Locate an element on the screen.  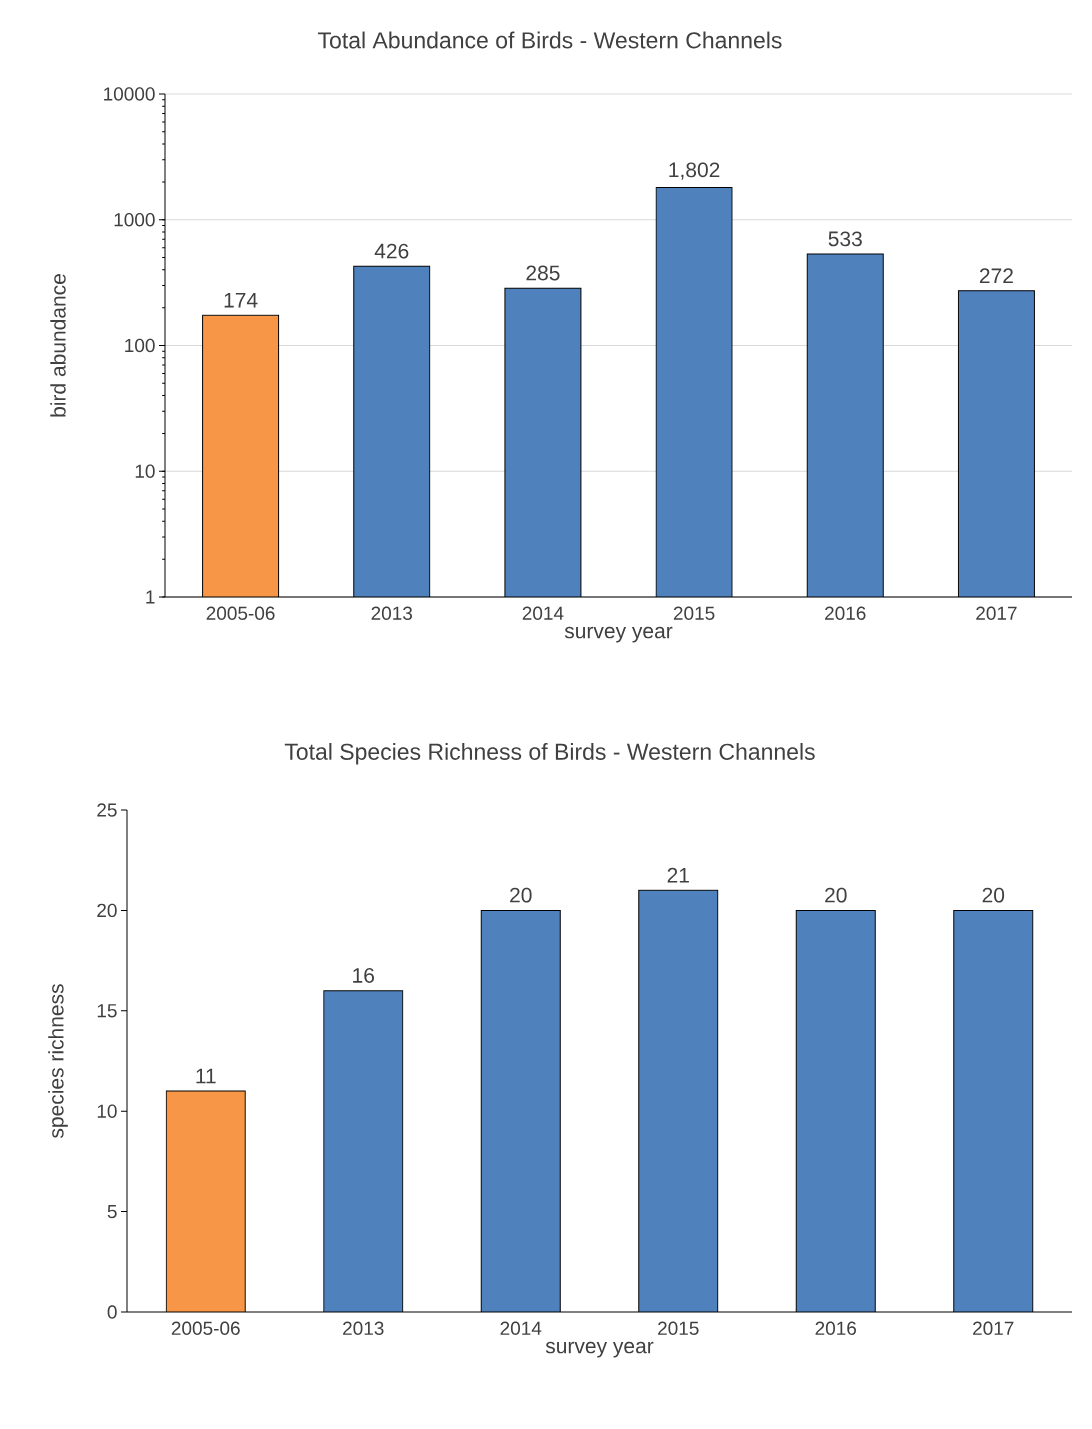
y-tick-label: 1 is located at coordinates (150, 597).